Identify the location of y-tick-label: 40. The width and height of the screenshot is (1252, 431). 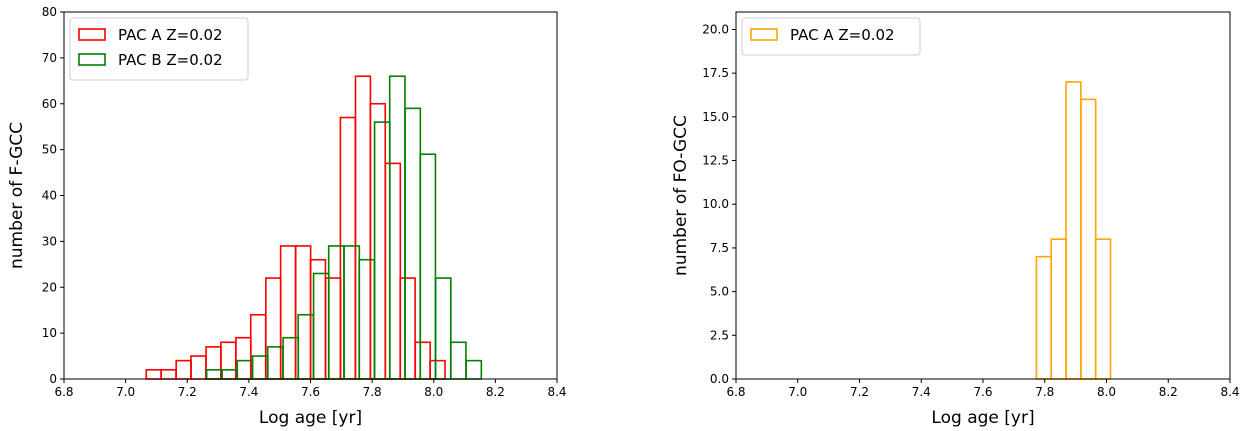
(49, 196).